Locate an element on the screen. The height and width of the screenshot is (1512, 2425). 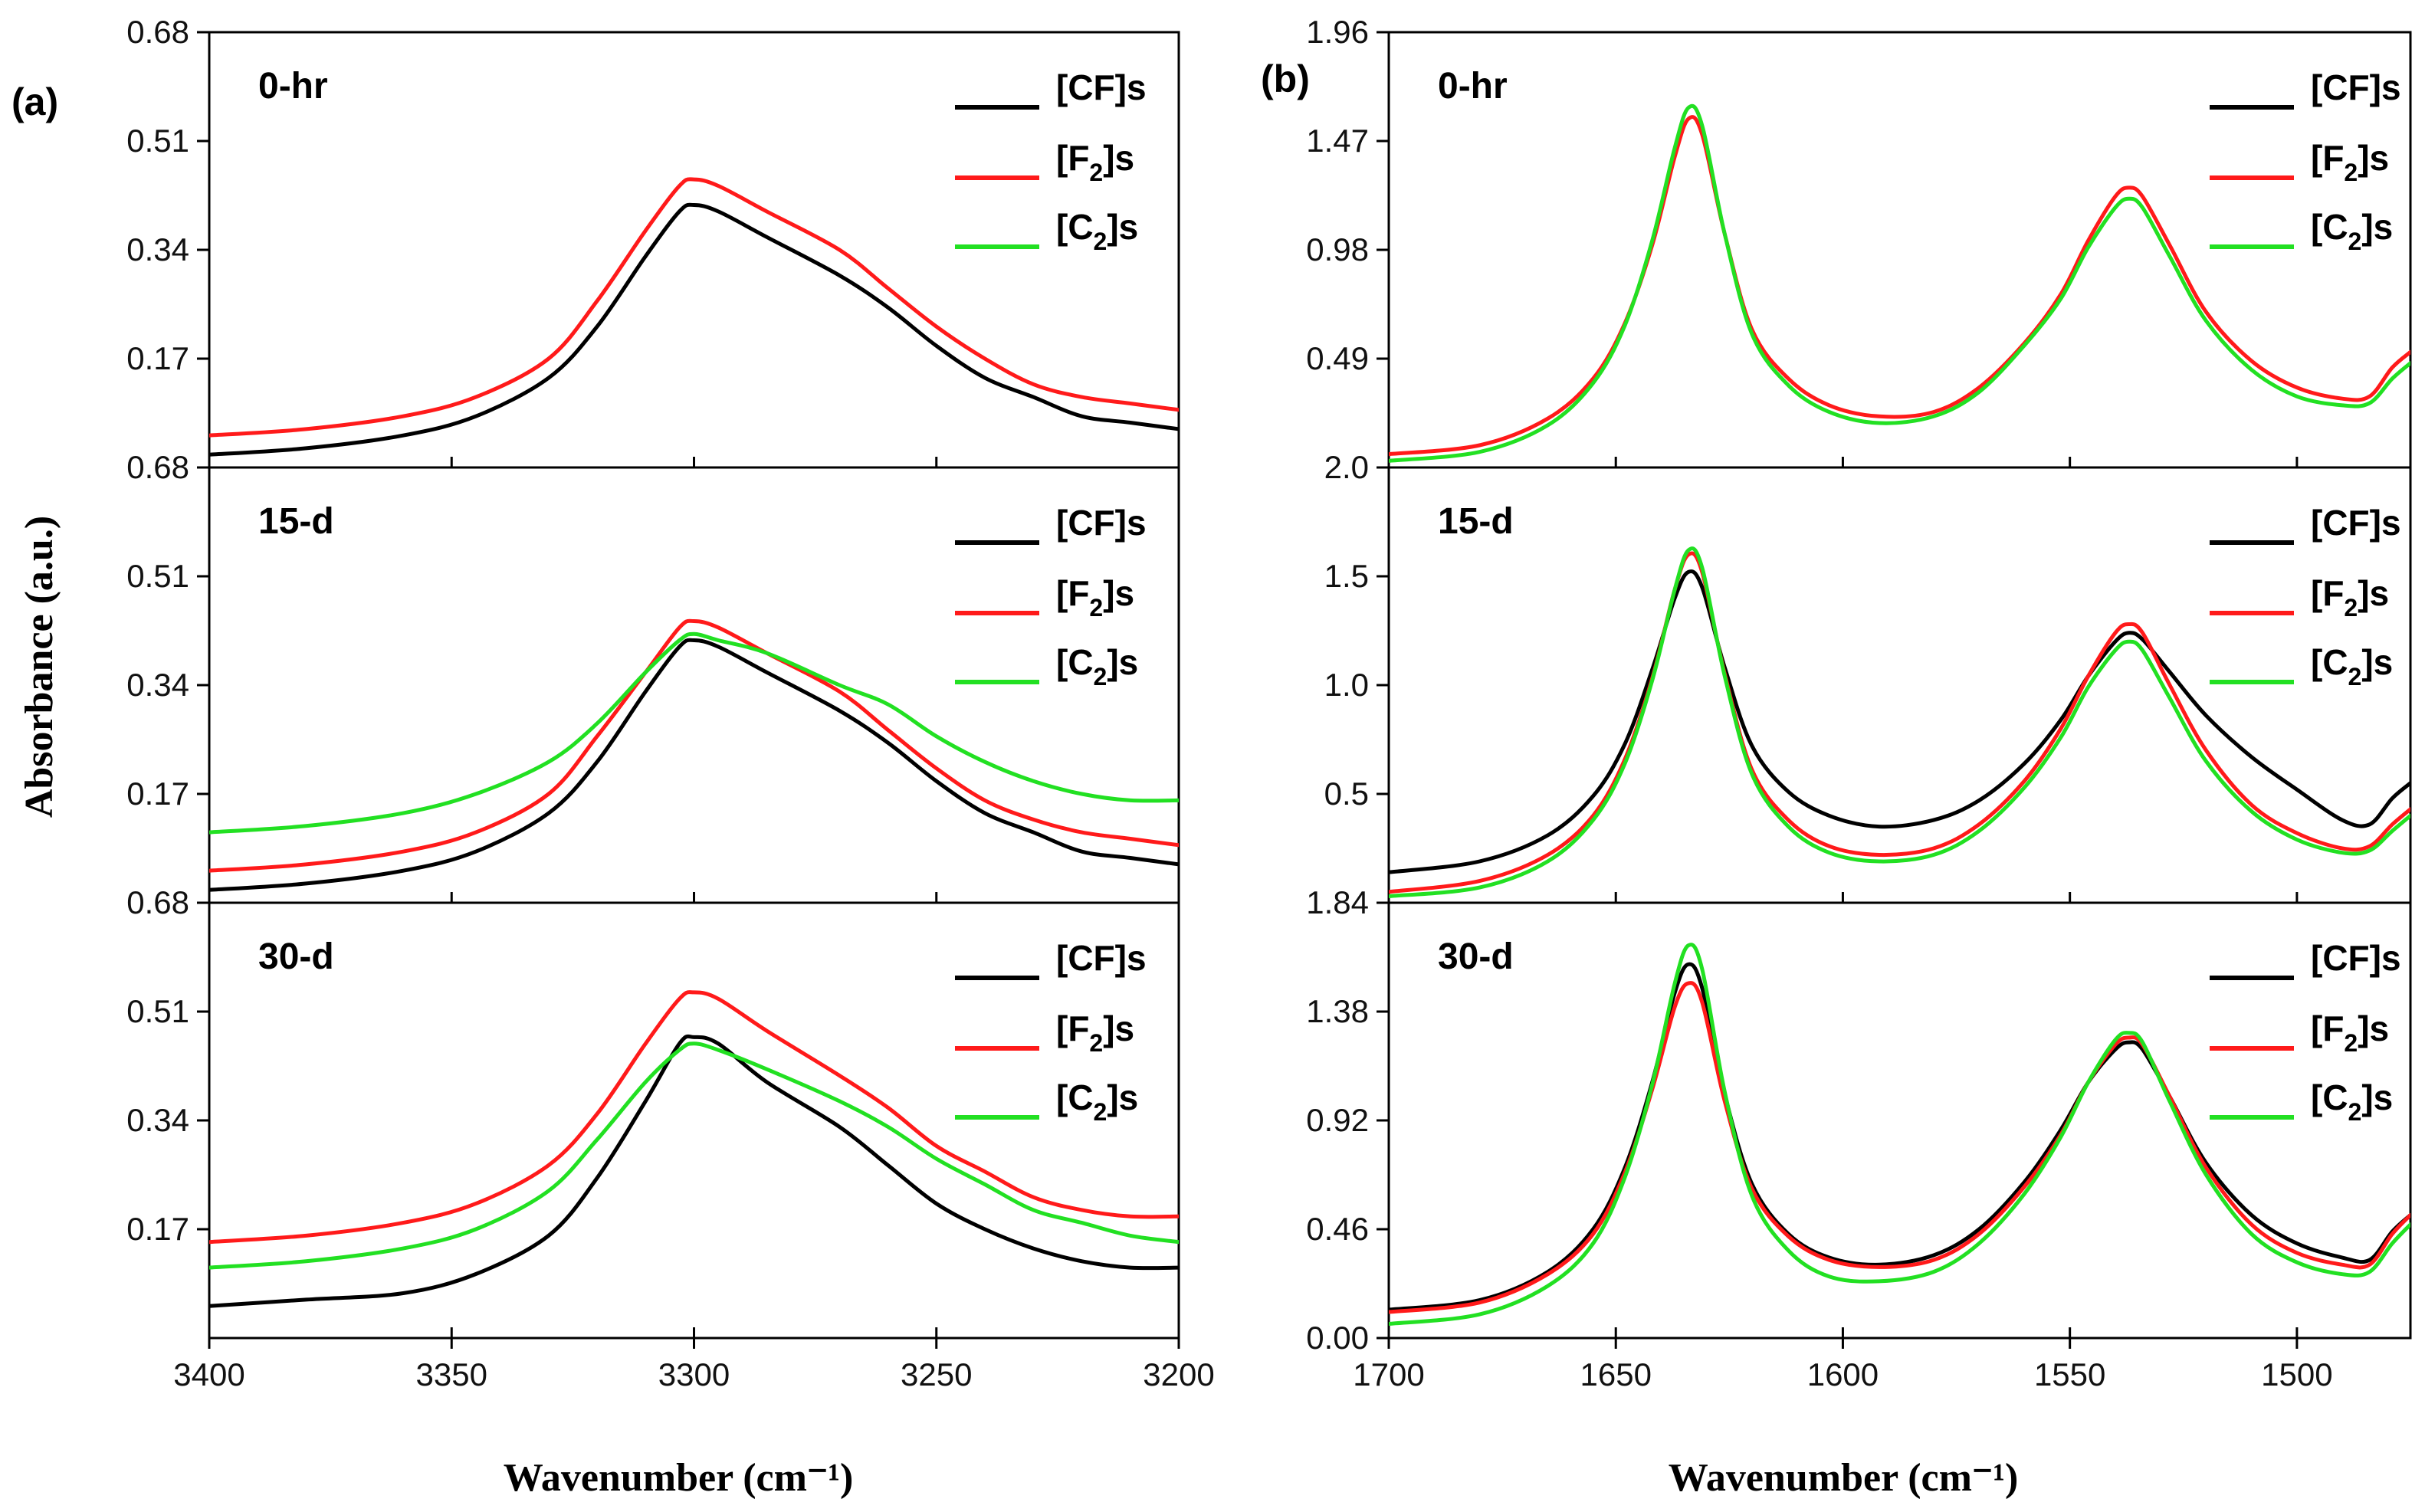
panel-tag-b: (b) is located at coordinates (1285, 78).